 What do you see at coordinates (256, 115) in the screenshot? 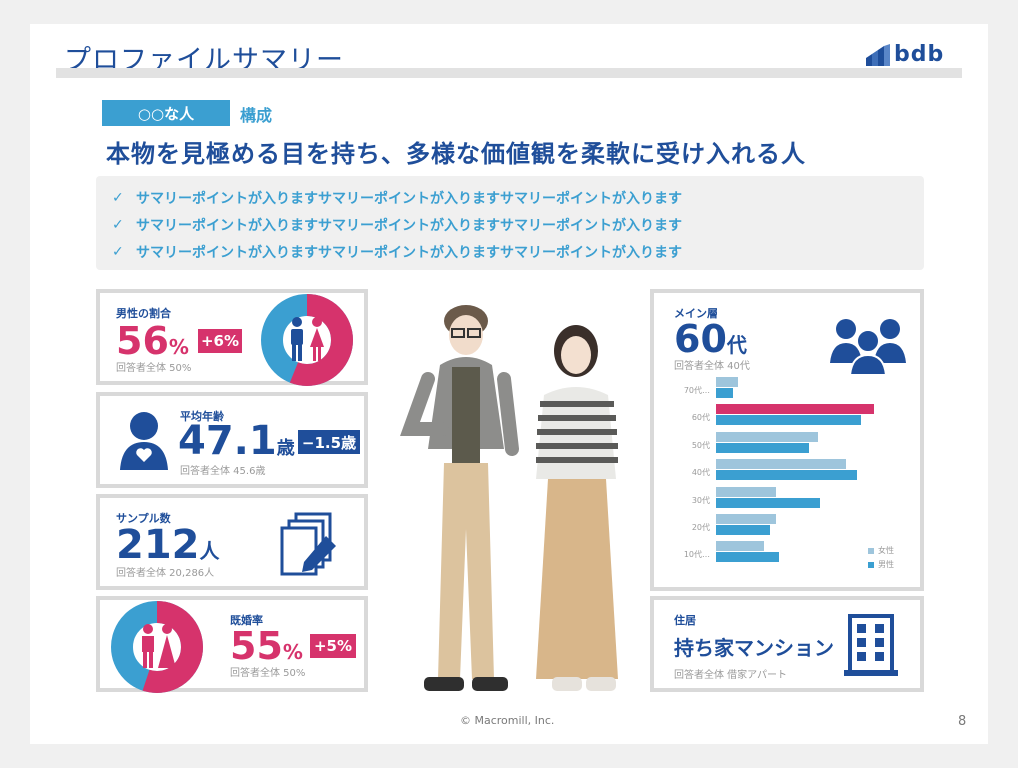
I see `persona-tag-sub: 構成` at bounding box center [256, 115].